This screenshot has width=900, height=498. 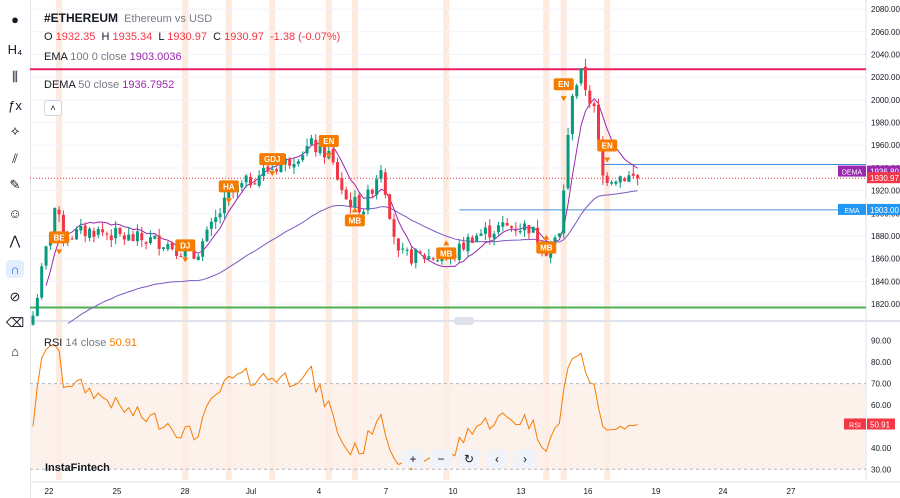 I want to click on price-tag-value: 1930.97, so click(x=884, y=178).